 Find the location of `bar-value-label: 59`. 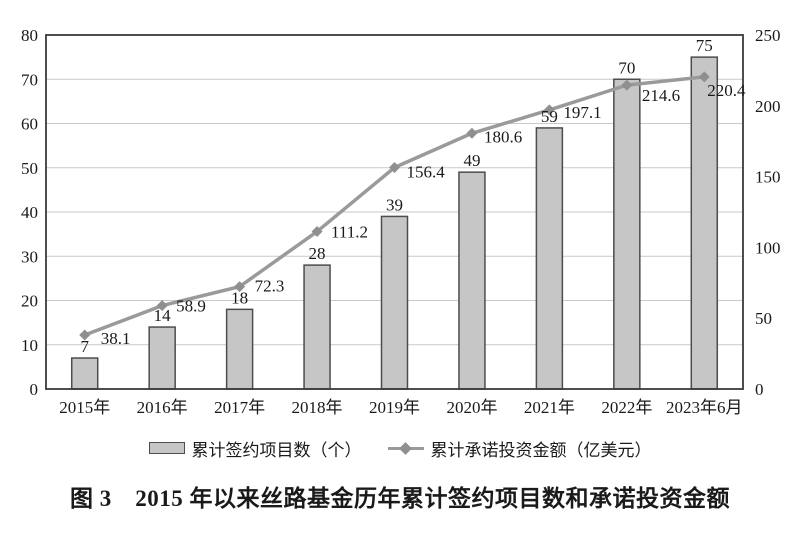

bar-value-label: 59 is located at coordinates (549, 116).